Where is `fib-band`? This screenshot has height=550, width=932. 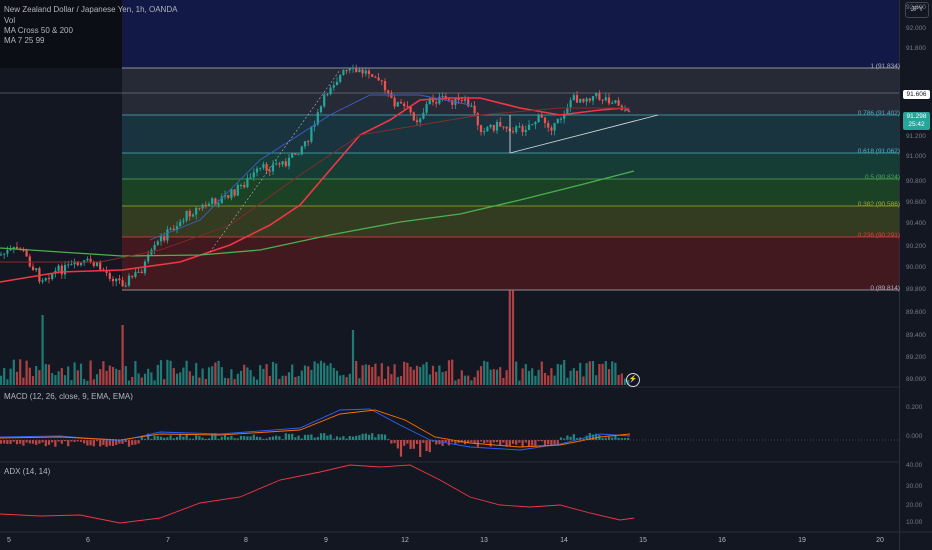
fib-band is located at coordinates (511, 91).